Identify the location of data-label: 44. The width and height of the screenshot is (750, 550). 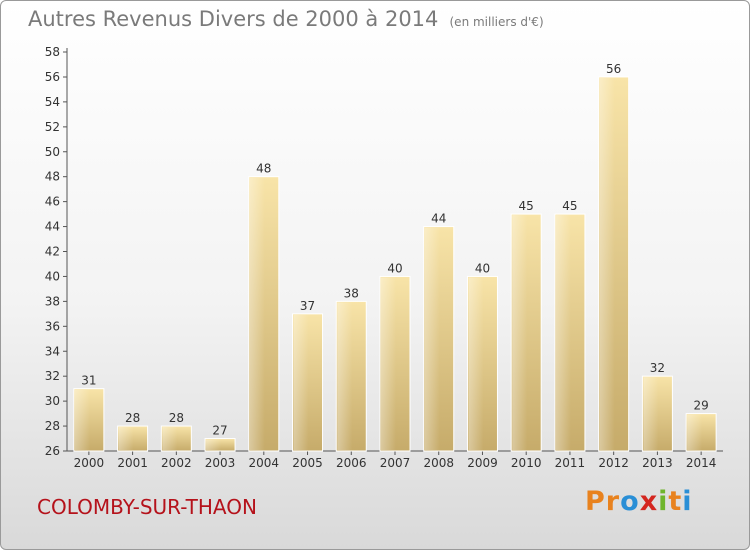
(438, 219).